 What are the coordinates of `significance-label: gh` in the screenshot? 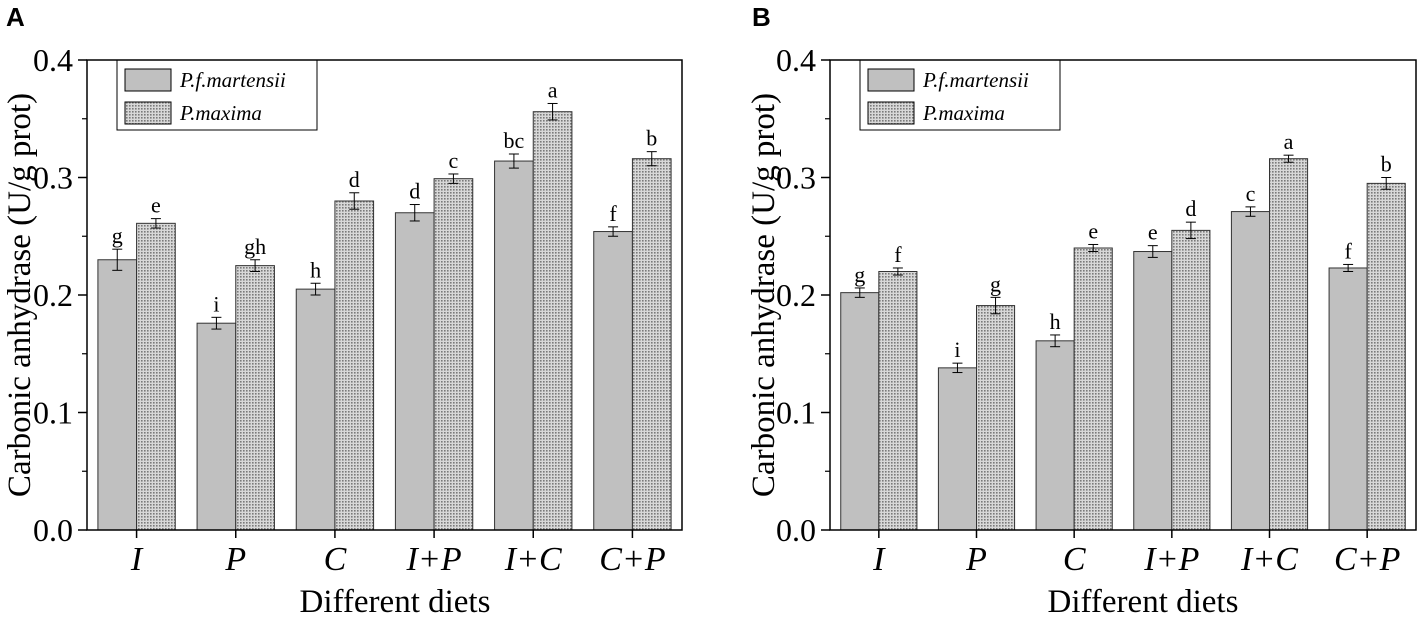 It's located at (255, 246).